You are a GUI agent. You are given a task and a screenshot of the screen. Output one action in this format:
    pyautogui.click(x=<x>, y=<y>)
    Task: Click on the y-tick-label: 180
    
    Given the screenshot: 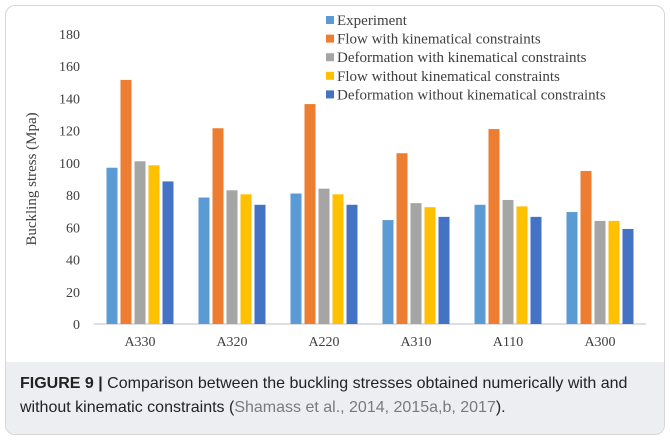 What is the action you would take?
    pyautogui.click(x=69, y=35)
    